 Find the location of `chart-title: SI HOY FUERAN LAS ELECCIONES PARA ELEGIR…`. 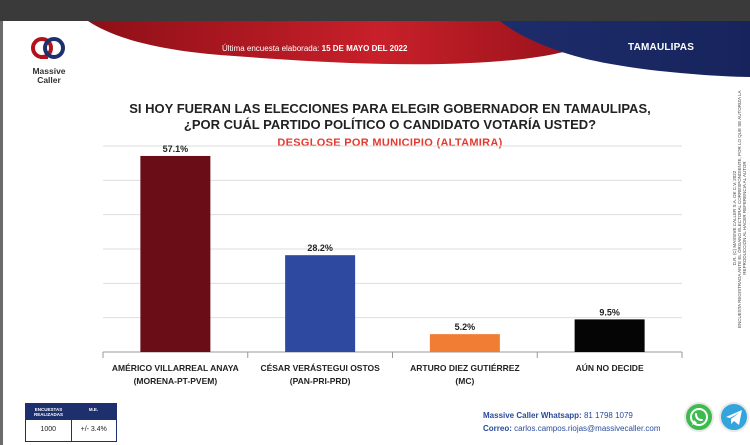

chart-title: SI HOY FUERAN LAS ELECCIONES PARA ELEGIR… is located at coordinates (390, 117).